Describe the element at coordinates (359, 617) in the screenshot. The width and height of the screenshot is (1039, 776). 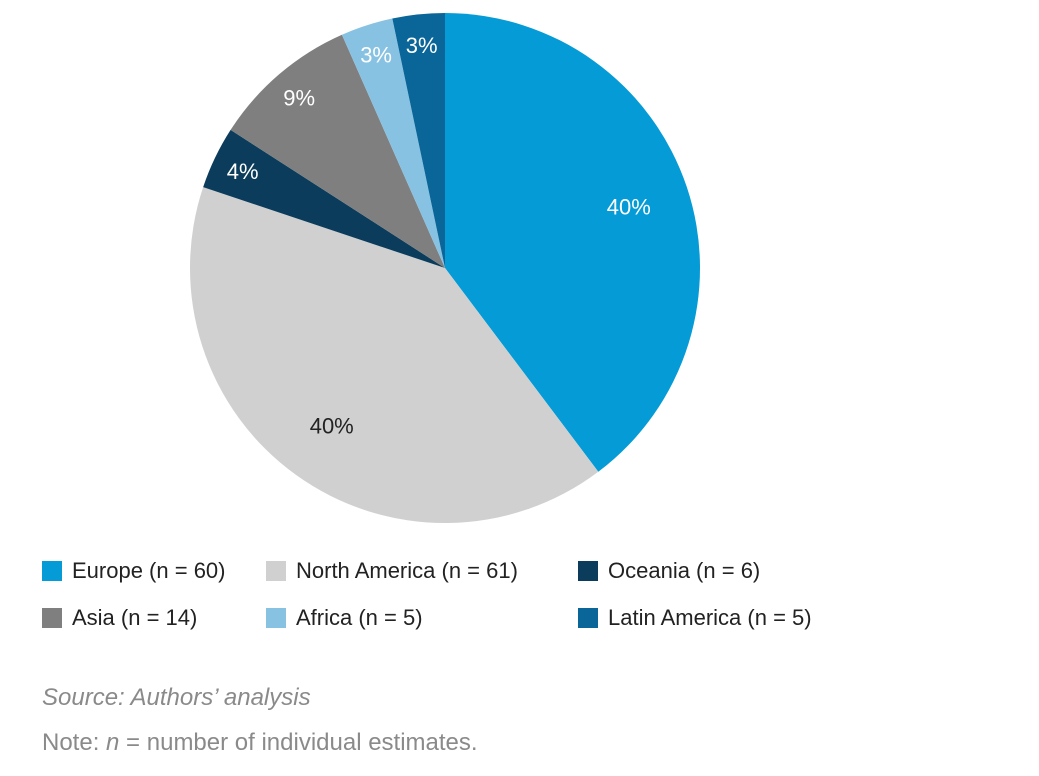
I see `legend-label: Africa (n = 5)` at that location.